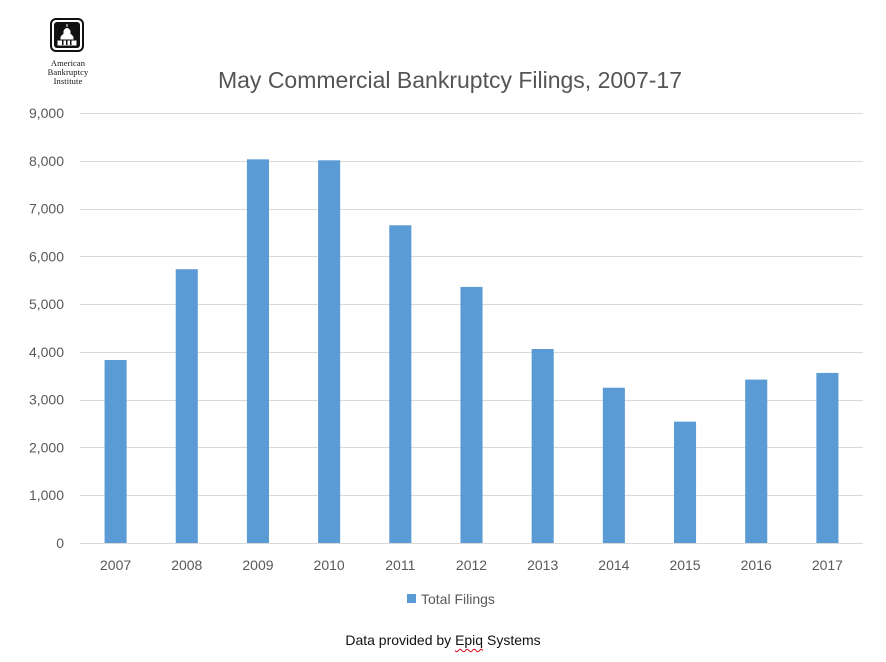 The height and width of the screenshot is (662, 886). I want to click on logo-text-line-1: American, so click(68, 63).